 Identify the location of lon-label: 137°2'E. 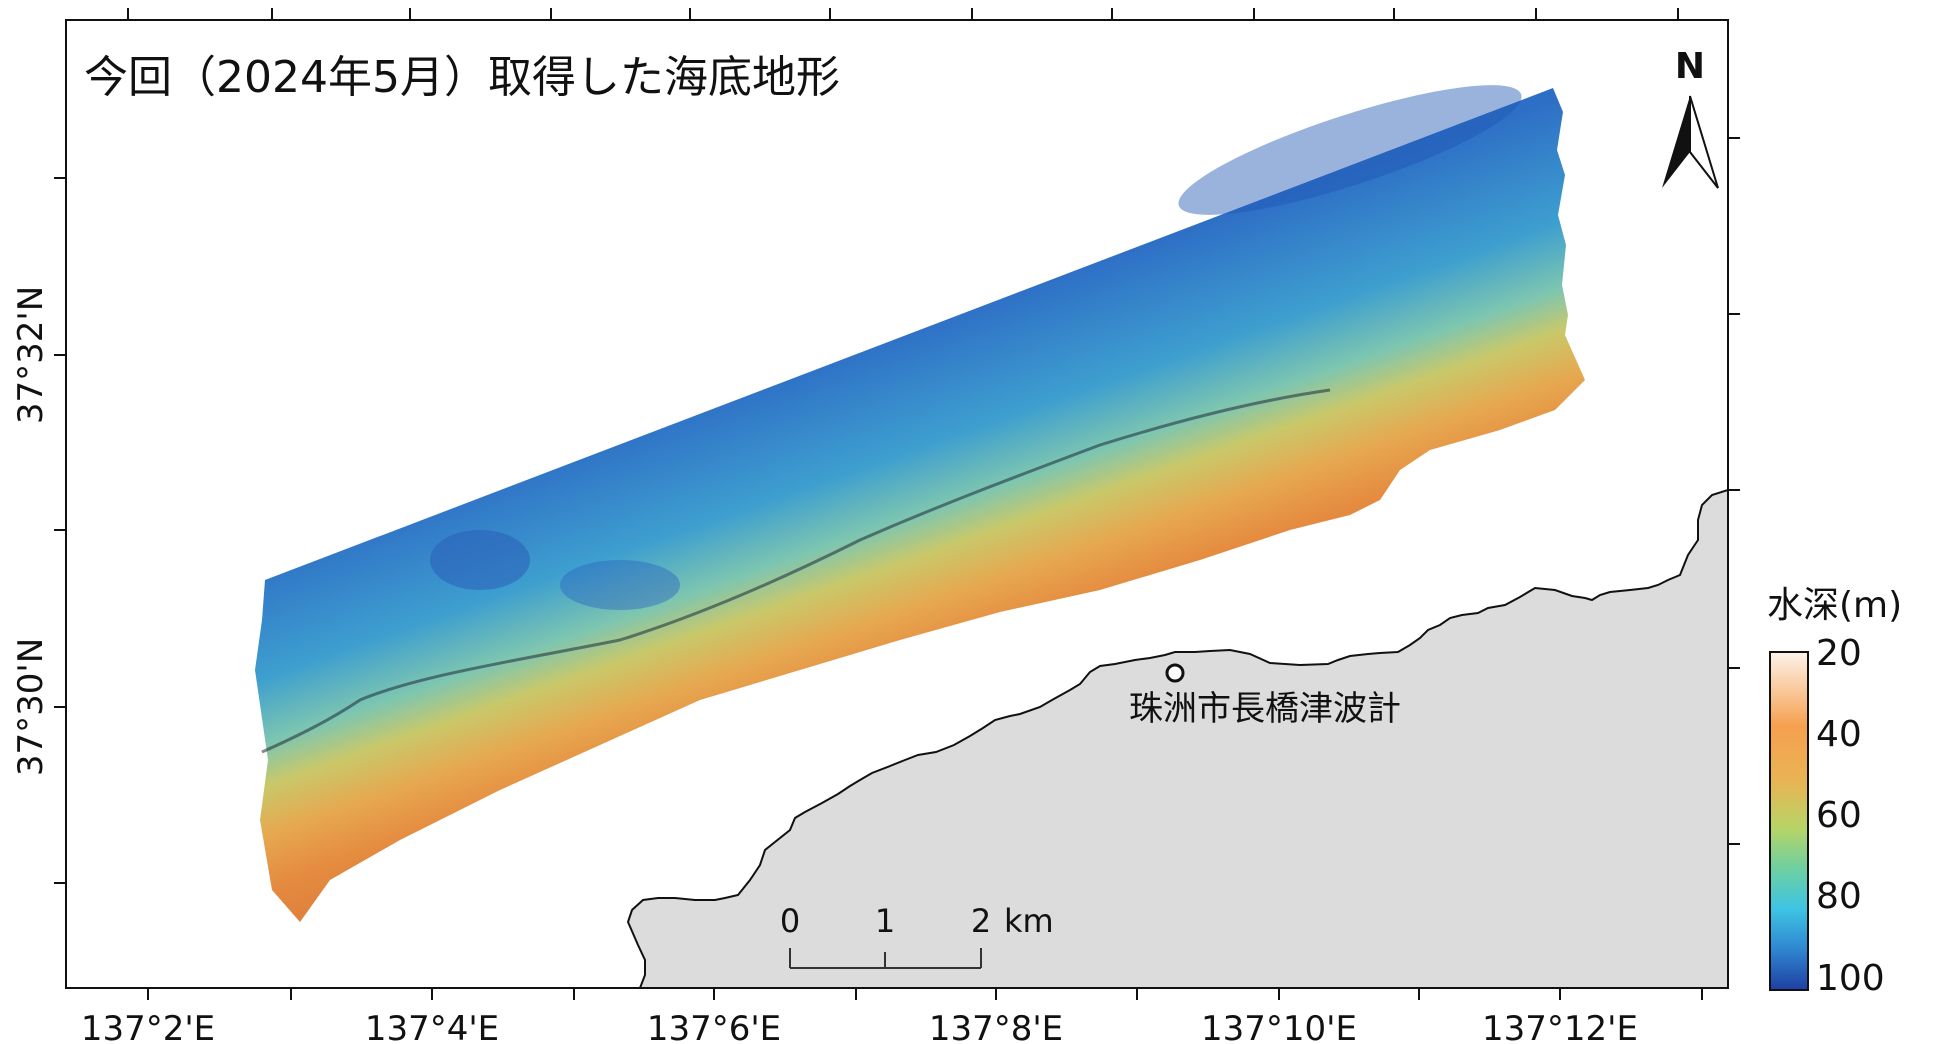
(148, 1026).